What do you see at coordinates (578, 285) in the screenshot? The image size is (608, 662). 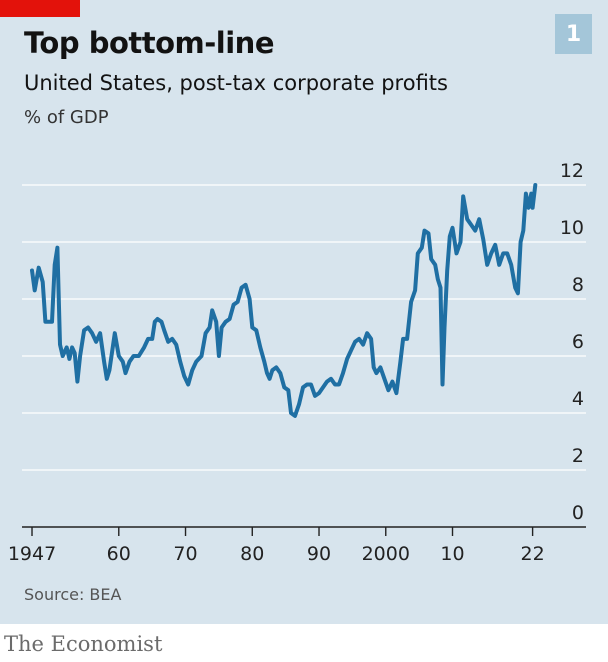 I see `y-tick-label: 8` at bounding box center [578, 285].